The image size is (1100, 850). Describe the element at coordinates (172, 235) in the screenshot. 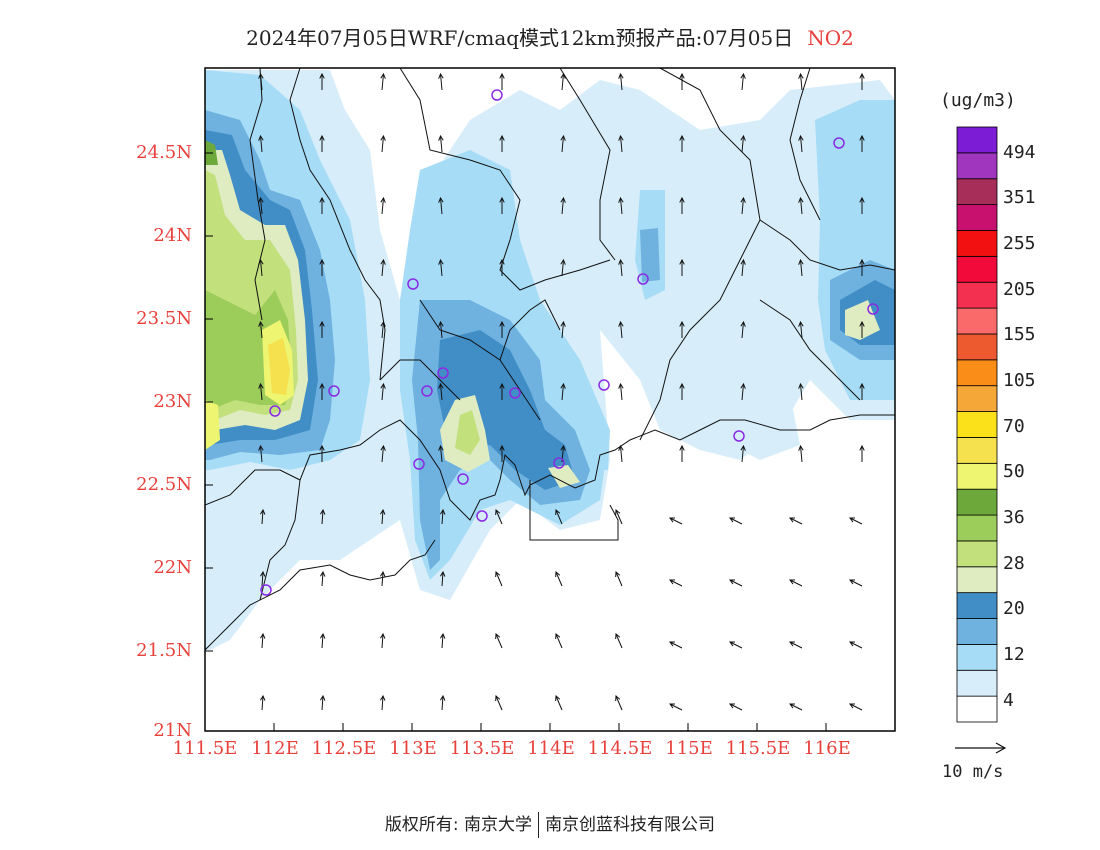

I see `lat-label-24N: 24N` at that location.